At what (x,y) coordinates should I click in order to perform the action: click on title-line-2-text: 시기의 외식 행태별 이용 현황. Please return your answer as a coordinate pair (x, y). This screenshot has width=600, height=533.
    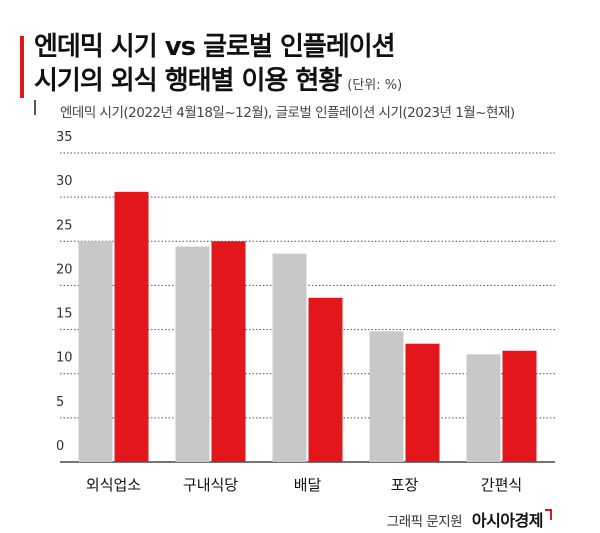
    Looking at the image, I should click on (188, 81).